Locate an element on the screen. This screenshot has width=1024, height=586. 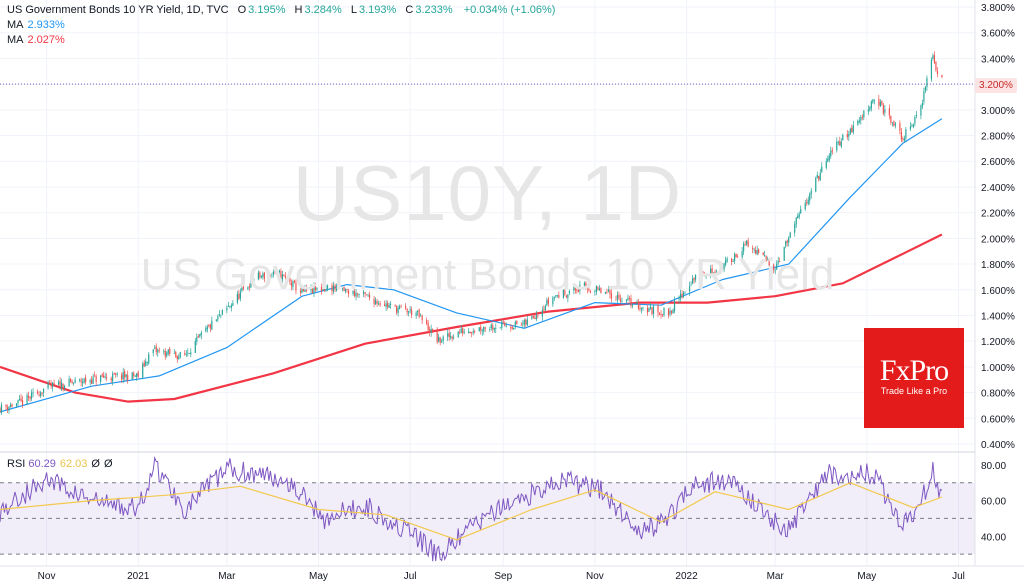
legend-row-ma-slow: MA 2.027% is located at coordinates (284, 40).